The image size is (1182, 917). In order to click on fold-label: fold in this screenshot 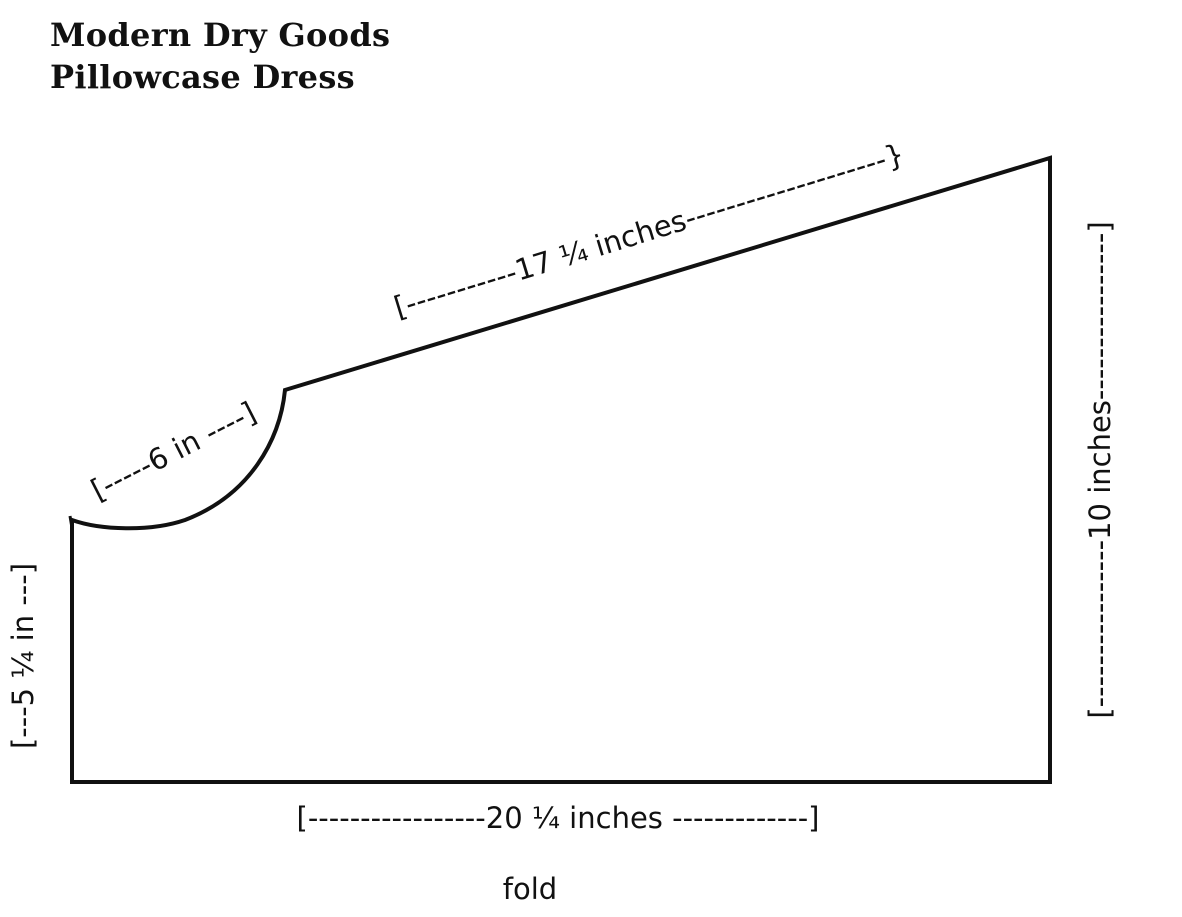, I will do `click(530, 889)`.